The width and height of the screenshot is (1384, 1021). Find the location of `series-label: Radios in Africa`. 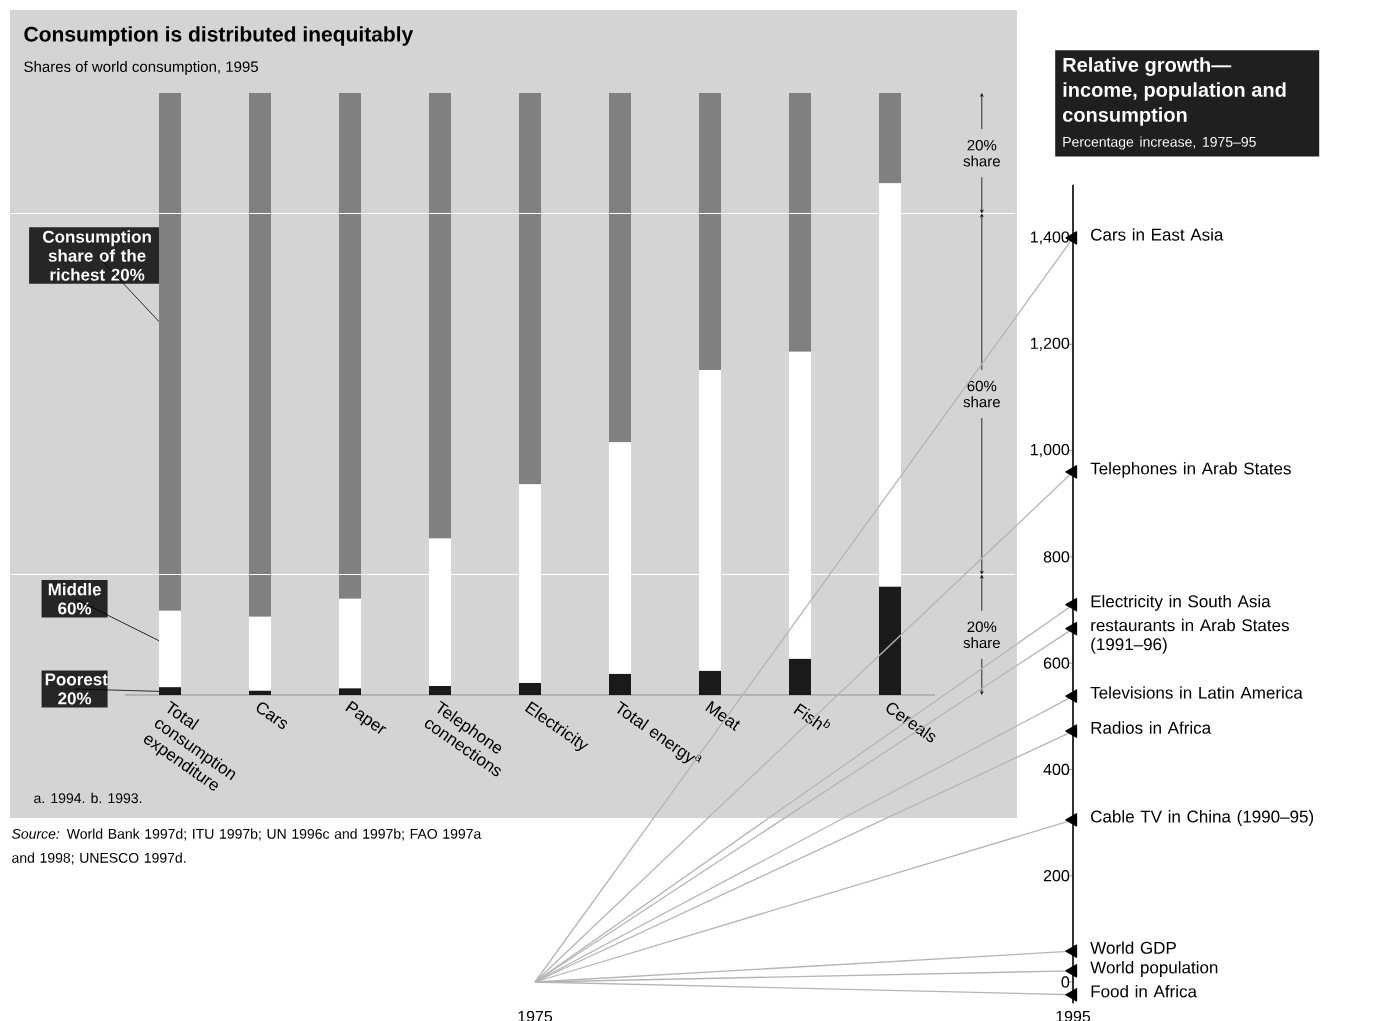

series-label: Radios in Africa is located at coordinates (1151, 727).